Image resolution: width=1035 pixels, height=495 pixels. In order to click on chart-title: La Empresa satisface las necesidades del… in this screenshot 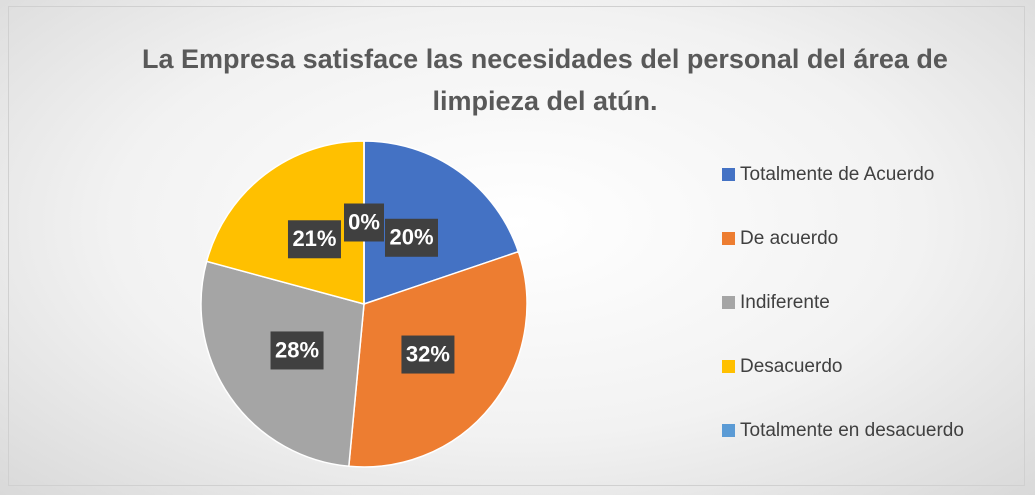, I will do `click(545, 80)`.